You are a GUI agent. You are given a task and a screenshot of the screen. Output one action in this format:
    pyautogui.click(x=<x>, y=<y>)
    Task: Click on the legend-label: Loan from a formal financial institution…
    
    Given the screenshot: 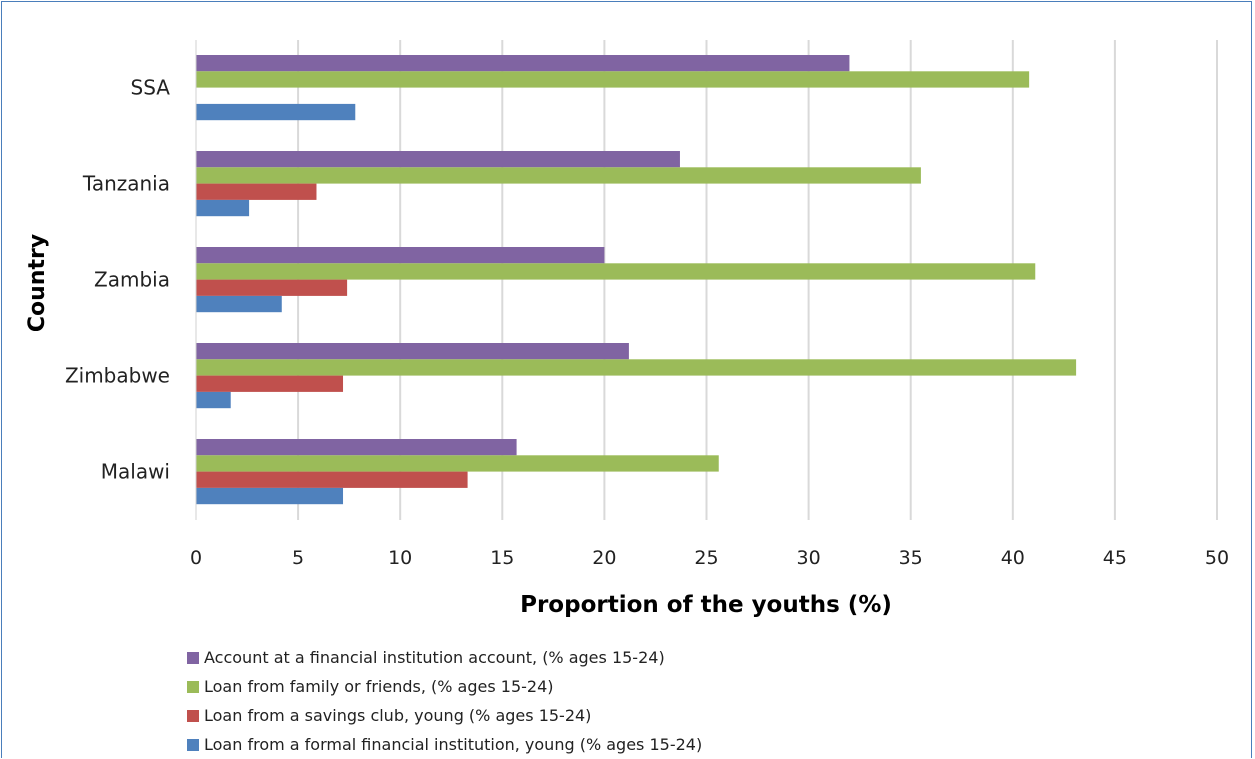 What is the action you would take?
    pyautogui.click(x=453, y=744)
    